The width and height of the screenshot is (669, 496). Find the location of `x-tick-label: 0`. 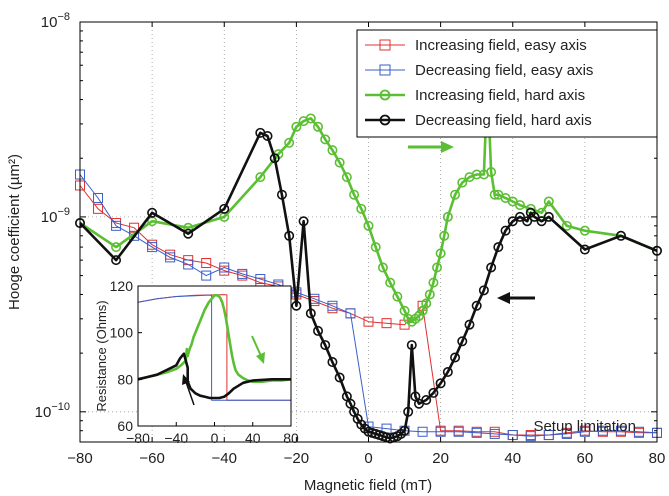

x-tick-label: 0 is located at coordinates (368, 458).